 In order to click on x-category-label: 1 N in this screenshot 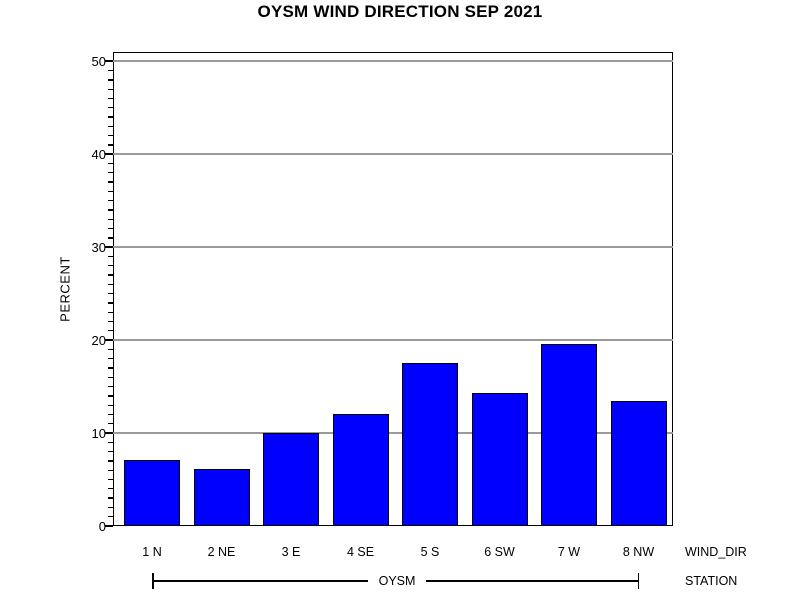, I will do `click(152, 552)`.